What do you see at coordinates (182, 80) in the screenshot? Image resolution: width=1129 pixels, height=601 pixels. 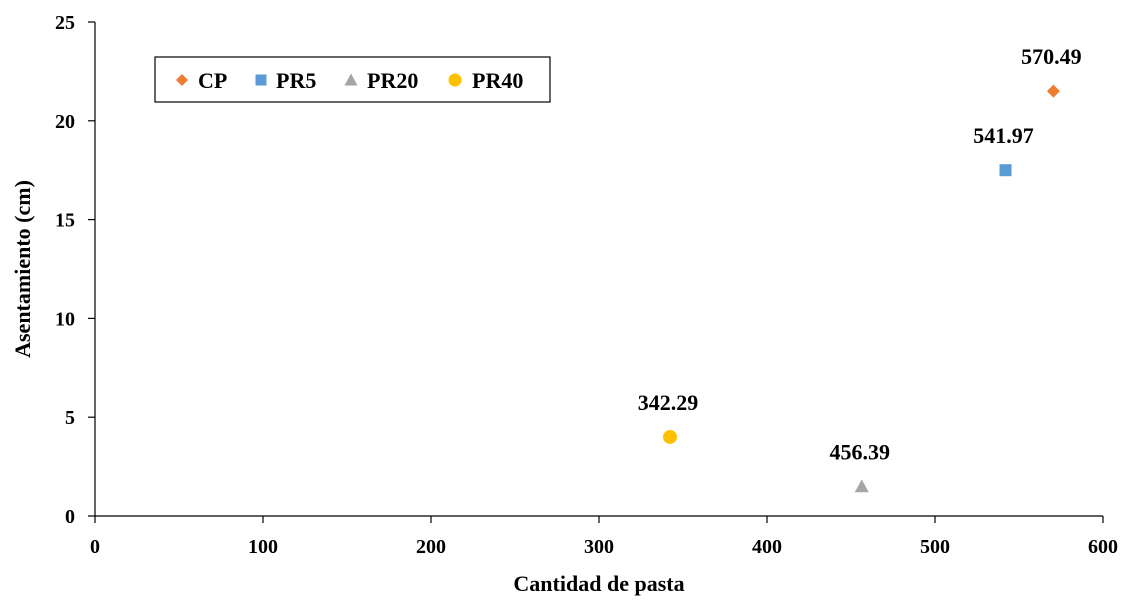 I see `legend-marker-cp` at bounding box center [182, 80].